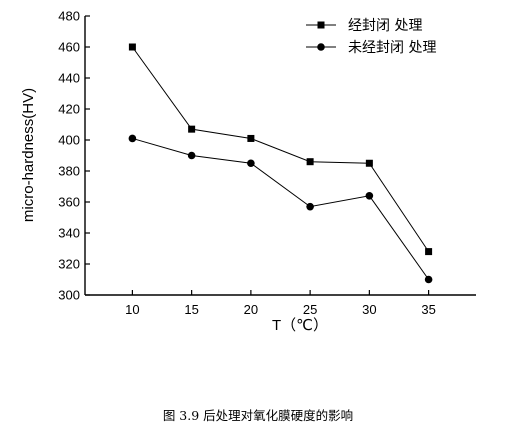 The width and height of the screenshot is (516, 440). I want to click on x-tick-label: 35, so click(428, 309).